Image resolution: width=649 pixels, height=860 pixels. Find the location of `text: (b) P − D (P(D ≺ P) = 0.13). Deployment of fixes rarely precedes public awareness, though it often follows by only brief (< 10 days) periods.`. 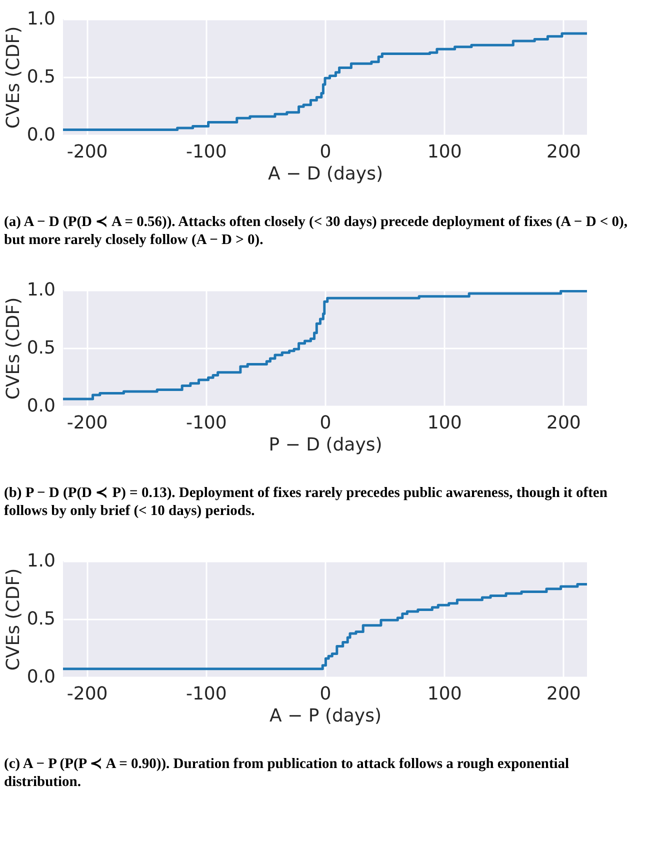

text: (b) P − D (P(D ≺ P) = 0.13). Deployment of fixes rarely precedes public awareness, though it often follows by only brief (< 10 days) periods. is located at coordinates (306, 502).